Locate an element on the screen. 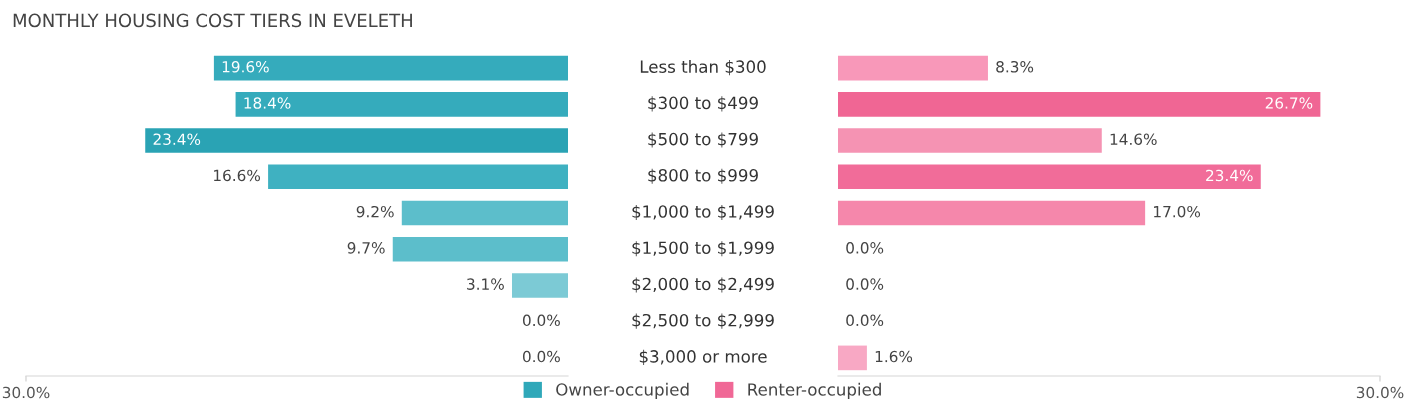 The height and width of the screenshot is (414, 1406). data-label: 18.4% is located at coordinates (267, 103).